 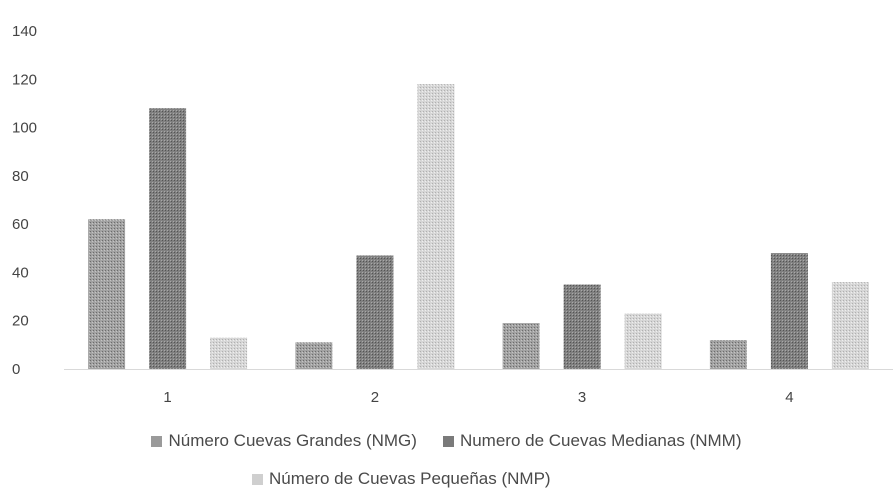 What do you see at coordinates (410, 478) in the screenshot?
I see `legend-label-nmp: Número de Cuevas Pequeñas (NMP)` at bounding box center [410, 478].